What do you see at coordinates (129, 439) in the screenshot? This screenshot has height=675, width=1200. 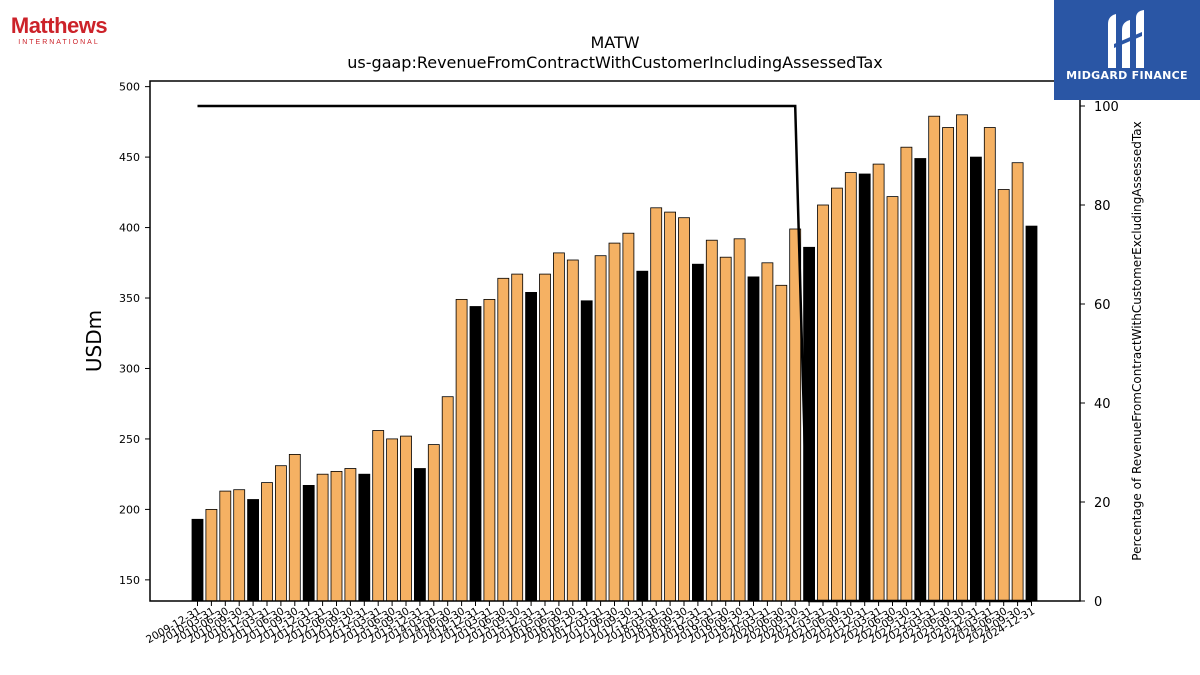 I see `y-tick-label: 250` at bounding box center [129, 439].